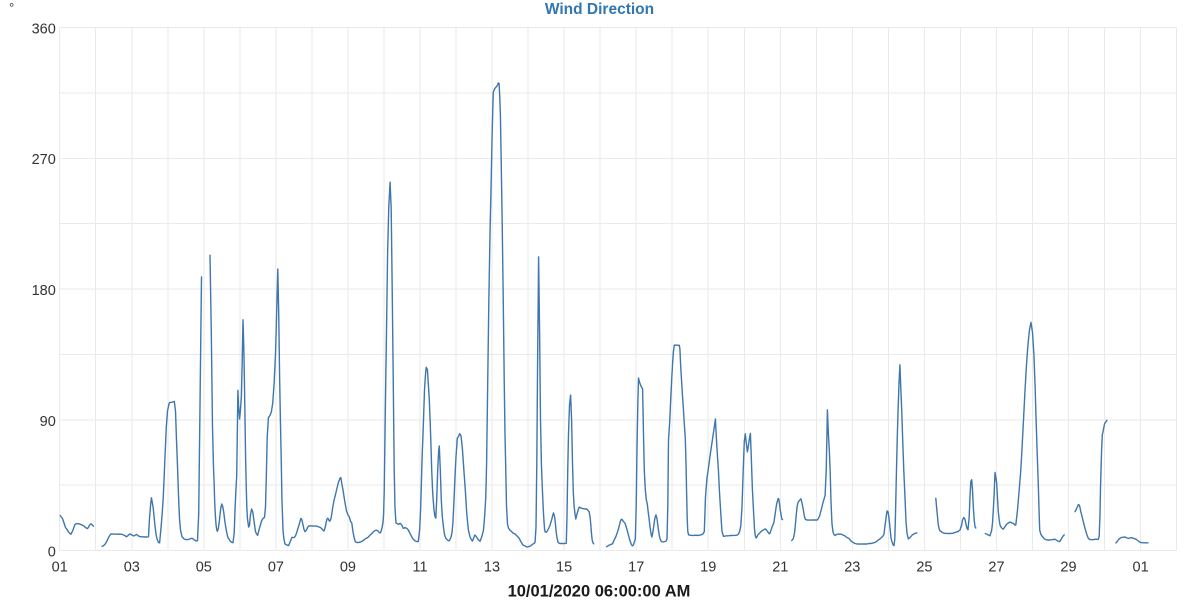 This screenshot has width=1200, height=605. What do you see at coordinates (48, 422) in the screenshot?
I see `svg-text: 90` at bounding box center [48, 422].